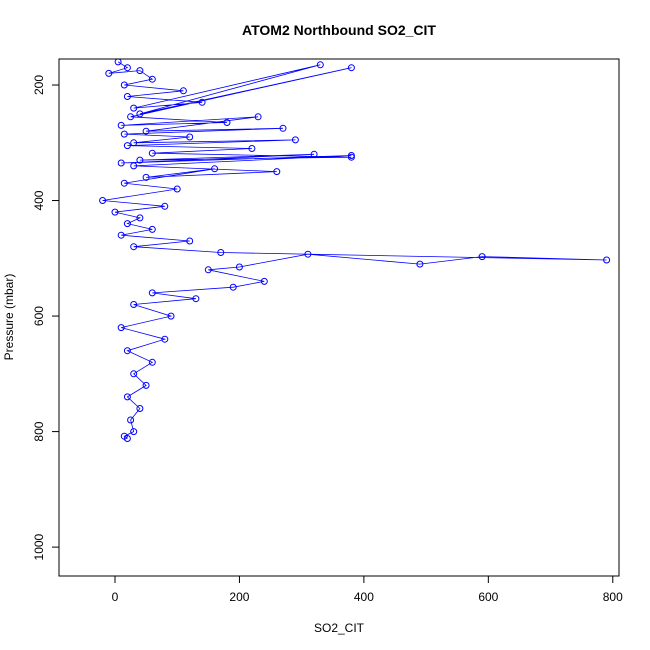 This screenshot has width=650, height=650. What do you see at coordinates (39, 85) in the screenshot?
I see `y-tick-label-200: 200` at bounding box center [39, 85].